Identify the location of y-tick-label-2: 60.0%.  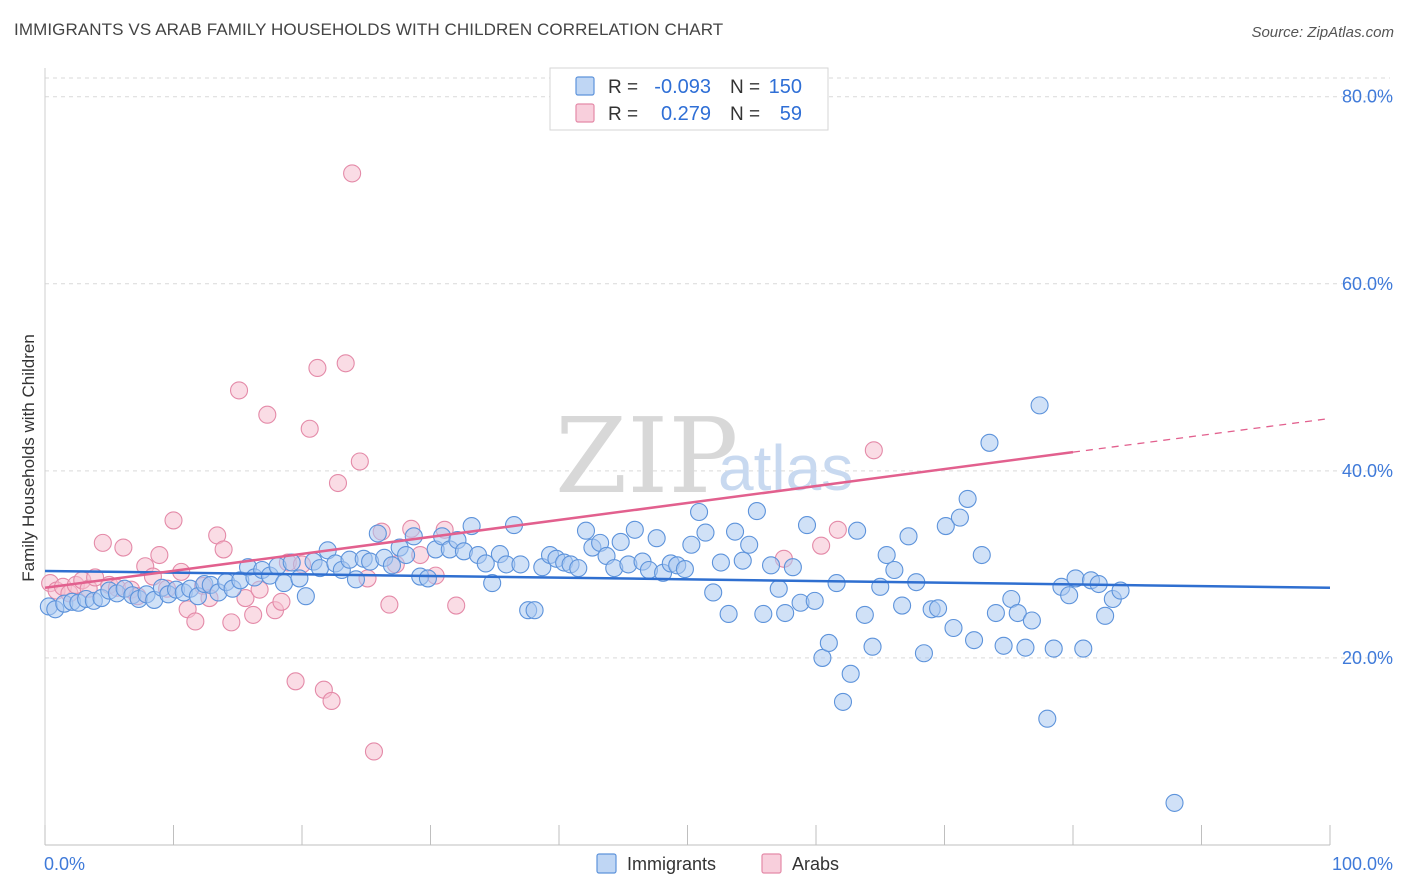
(1367, 284).